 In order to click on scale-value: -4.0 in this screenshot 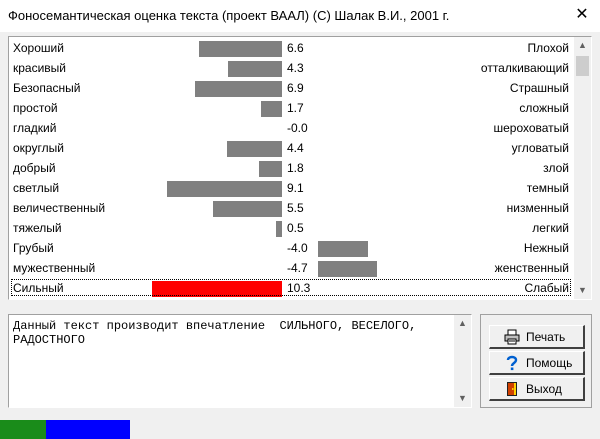, I will do `click(297, 248)`.